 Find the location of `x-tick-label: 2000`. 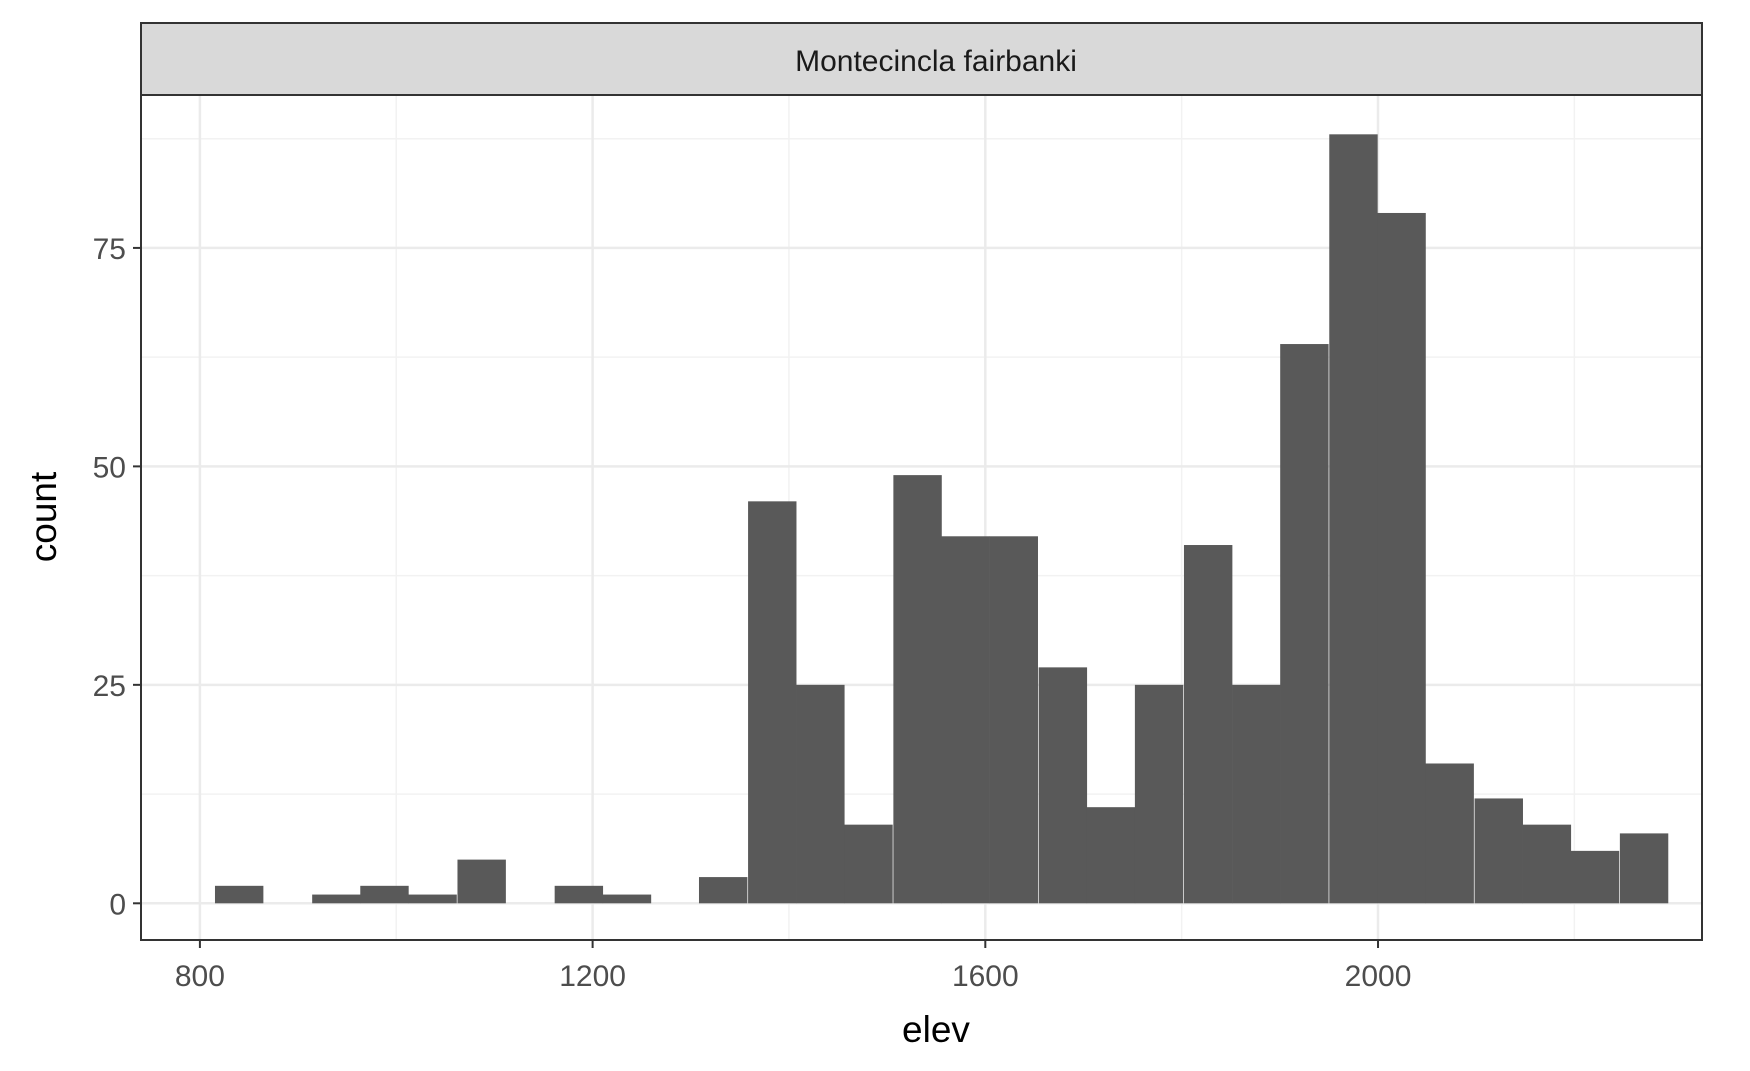

x-tick-label: 2000 is located at coordinates (1378, 976).